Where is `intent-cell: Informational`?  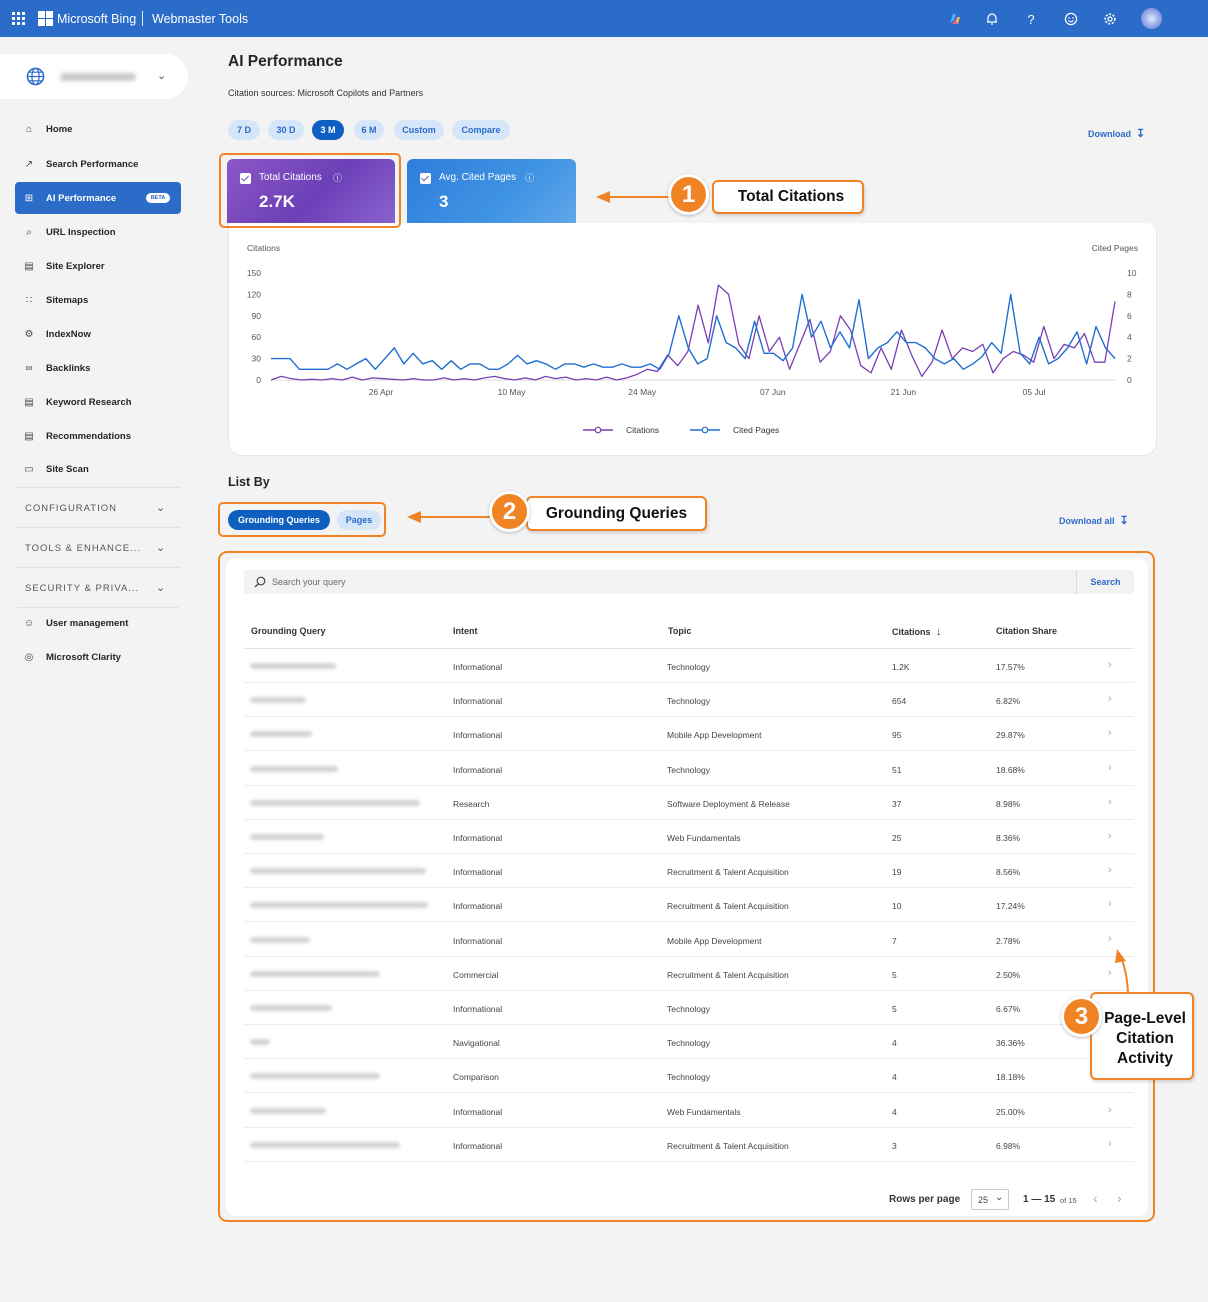 intent-cell: Informational is located at coordinates (478, 1009).